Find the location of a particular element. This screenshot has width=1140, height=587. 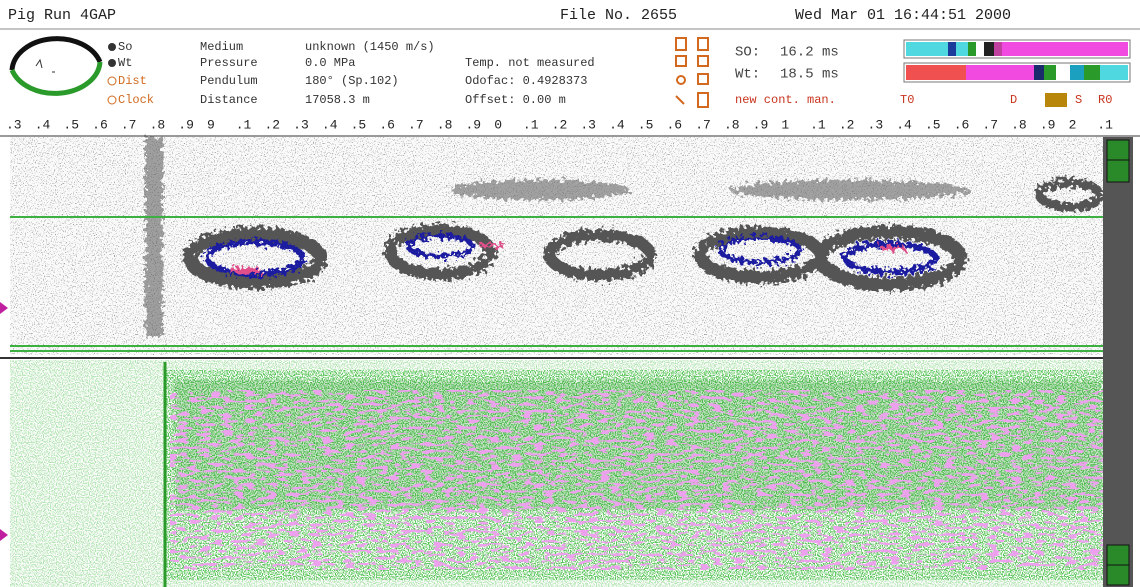

field-label: Distance is located at coordinates (229, 100).